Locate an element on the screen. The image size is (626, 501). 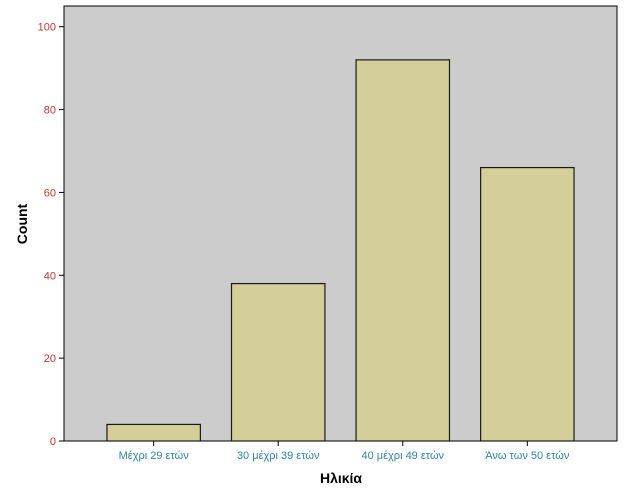
x-axis-title: Ηλικία is located at coordinates (341, 478).